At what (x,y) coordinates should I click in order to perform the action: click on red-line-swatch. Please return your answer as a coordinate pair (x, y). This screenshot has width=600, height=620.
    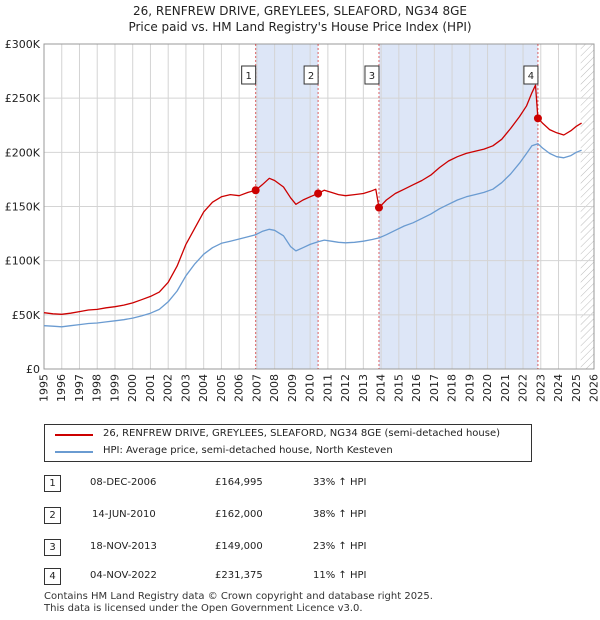
    Looking at the image, I should click on (74, 435).